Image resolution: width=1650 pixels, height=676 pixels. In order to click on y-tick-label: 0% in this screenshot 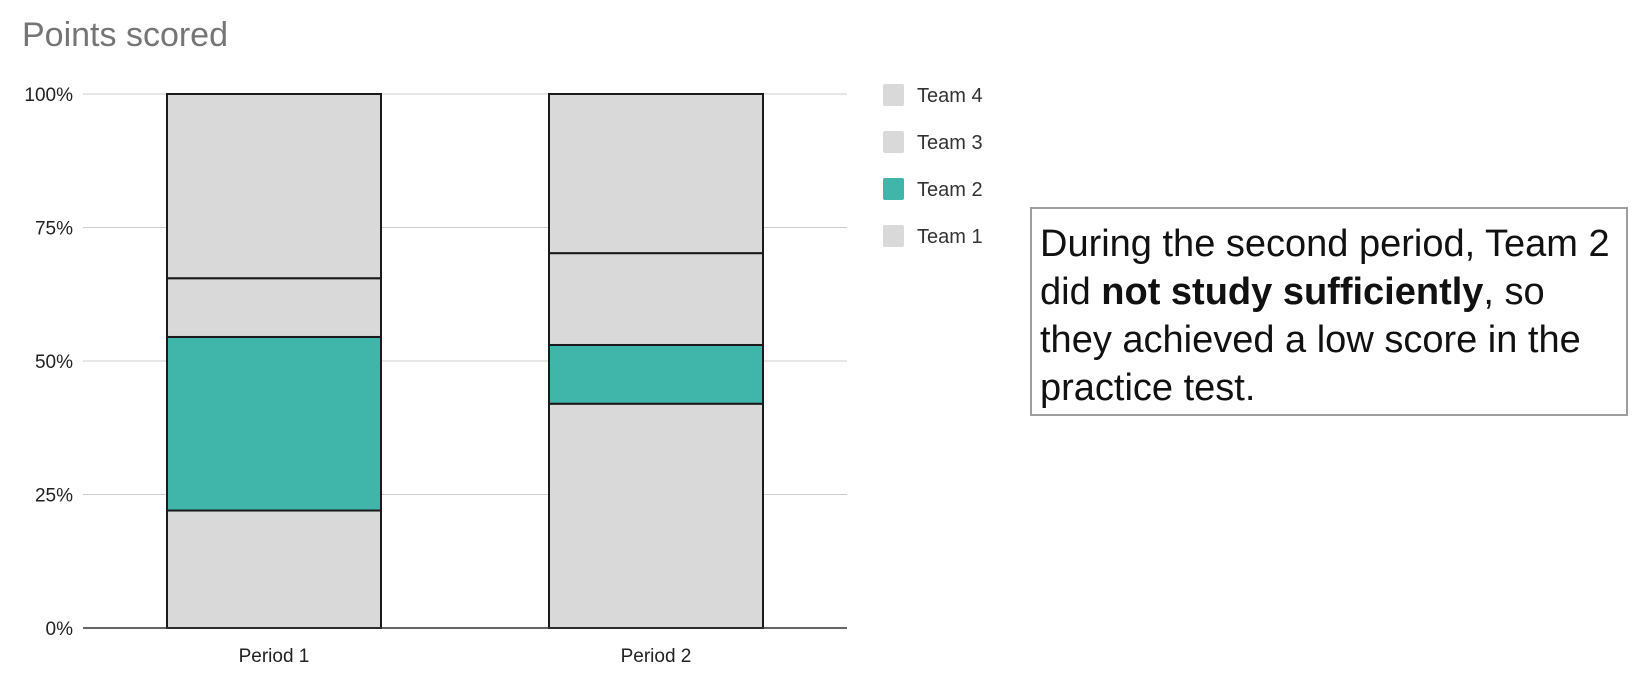, I will do `click(60, 629)`.